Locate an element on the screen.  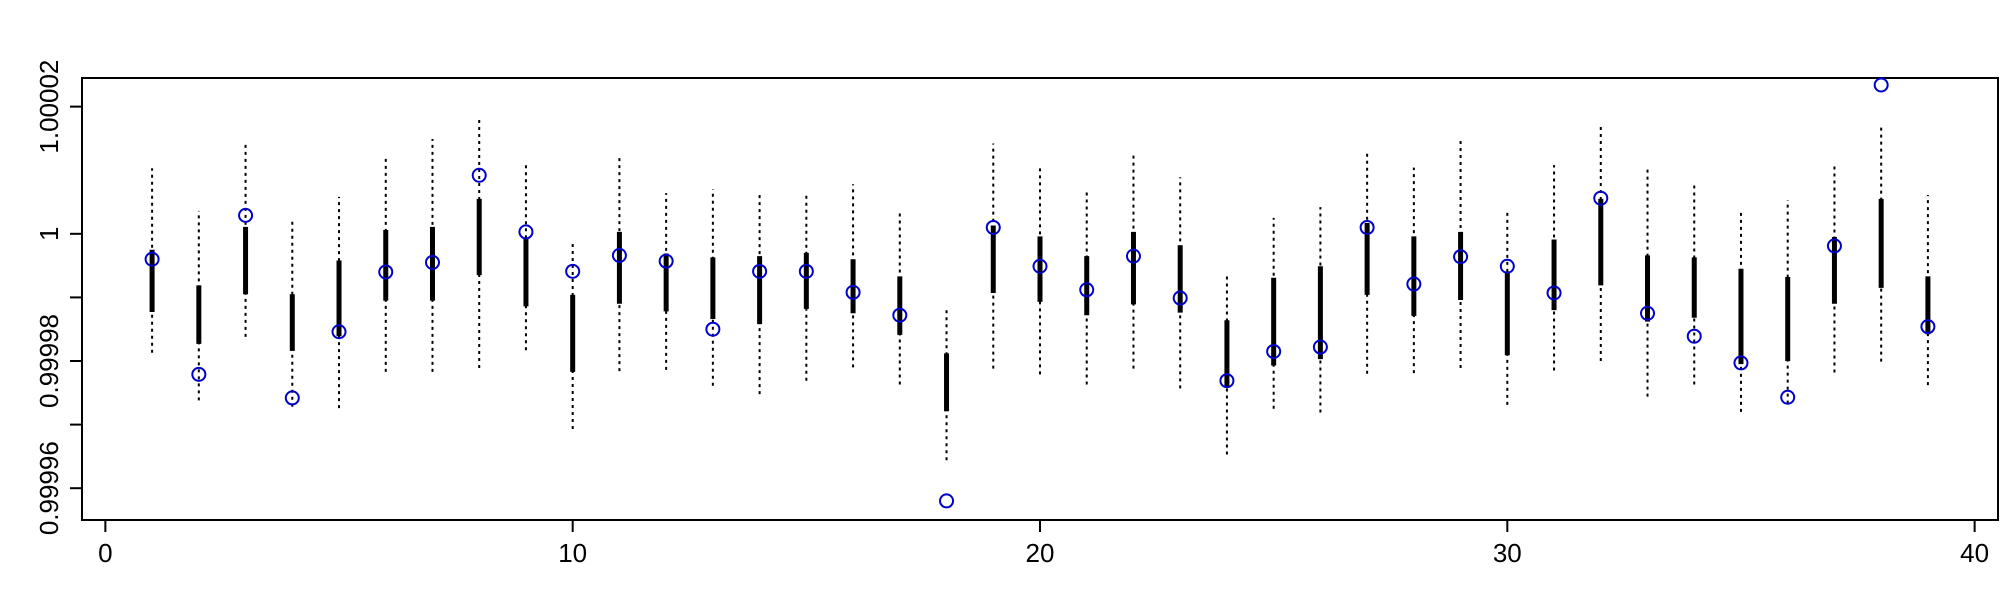
x-tick-label: 40 is located at coordinates (1974, 553).